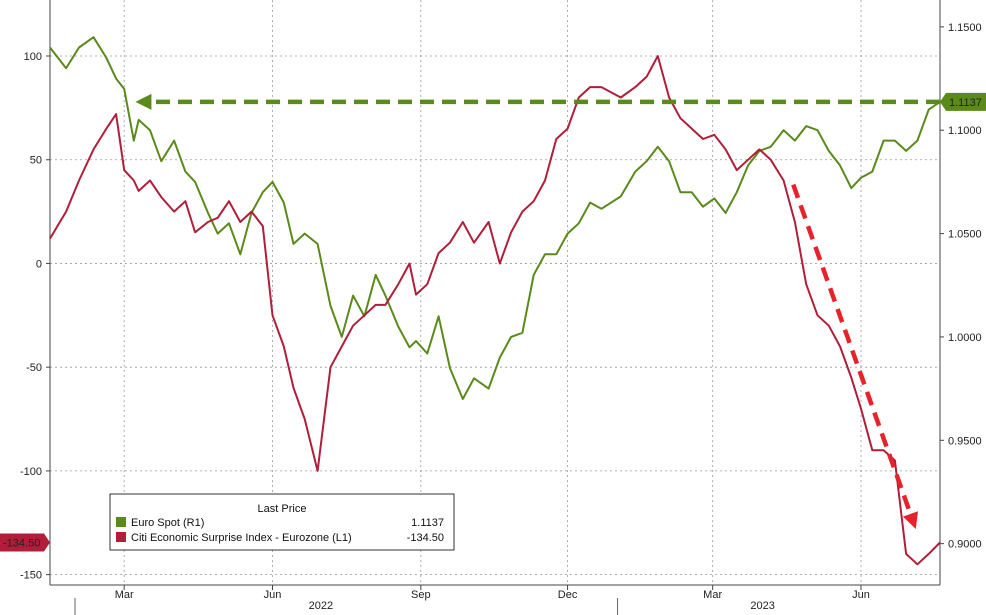 This screenshot has width=986, height=615. I want to click on legend-entry-value: 1.1137, so click(427, 523).